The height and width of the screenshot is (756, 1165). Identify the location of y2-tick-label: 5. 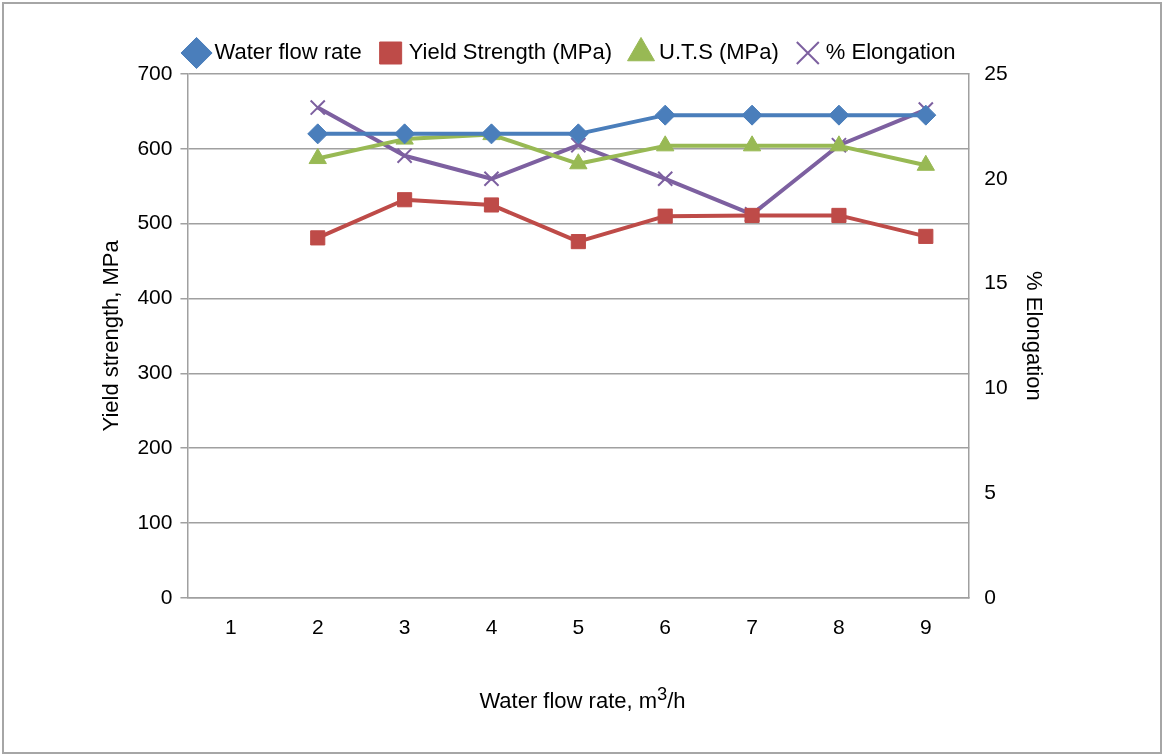
(990, 491).